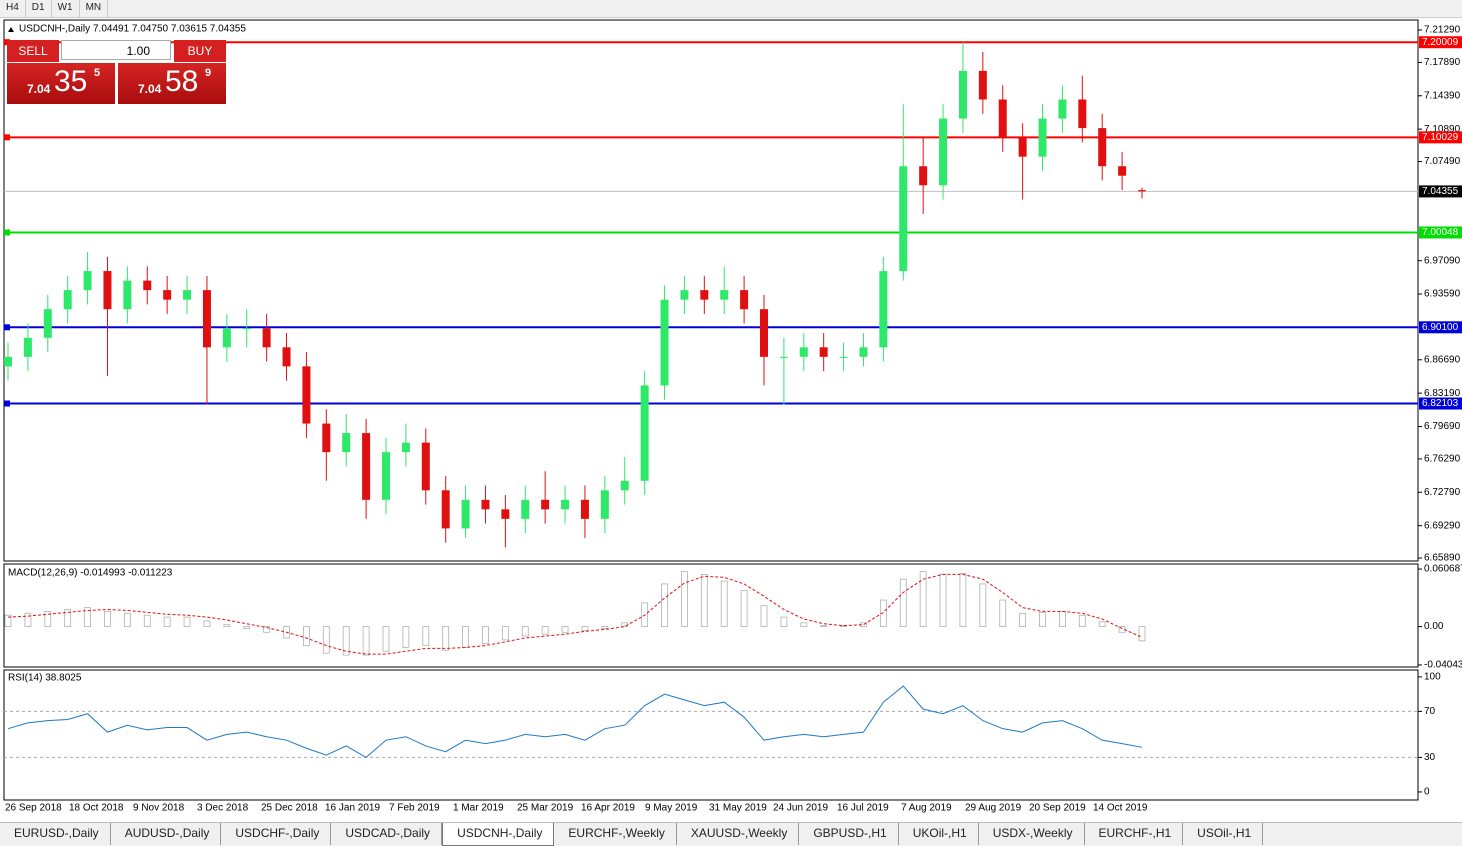 This screenshot has height=846, width=1462. I want to click on bid-pips: 35, so click(71, 81).